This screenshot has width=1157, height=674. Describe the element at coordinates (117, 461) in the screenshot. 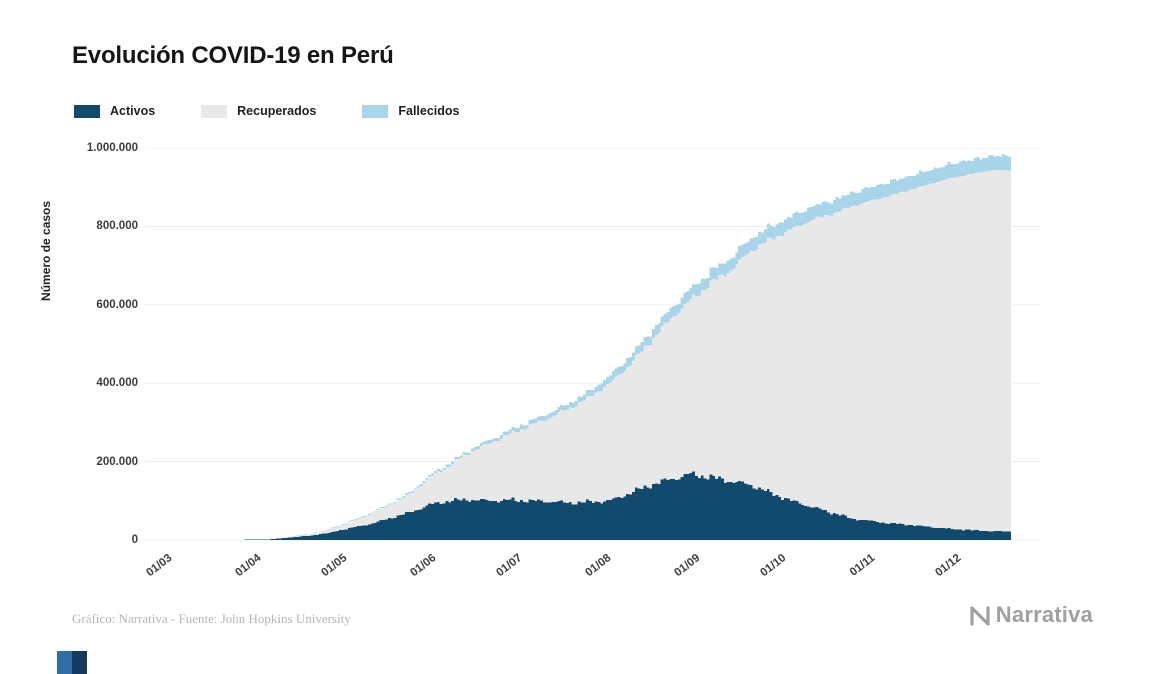

I see `y-tick-label: 200.000` at that location.